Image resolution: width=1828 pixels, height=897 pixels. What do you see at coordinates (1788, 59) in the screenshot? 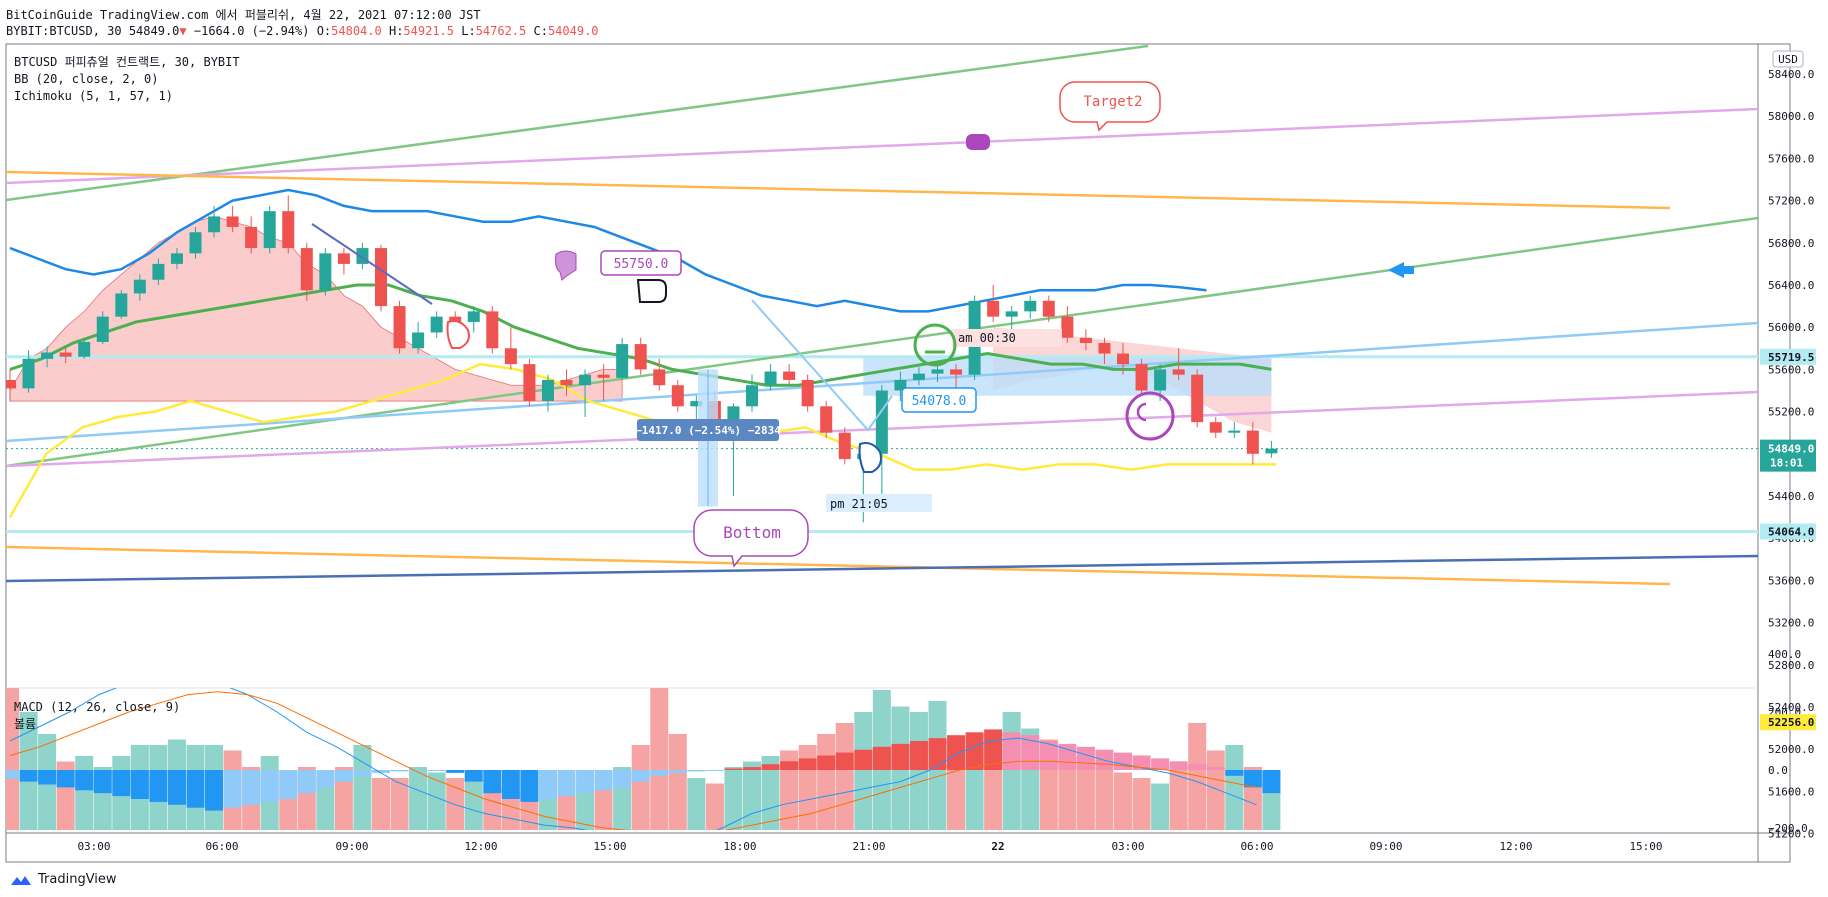
I see `currency-badge` at bounding box center [1788, 59].